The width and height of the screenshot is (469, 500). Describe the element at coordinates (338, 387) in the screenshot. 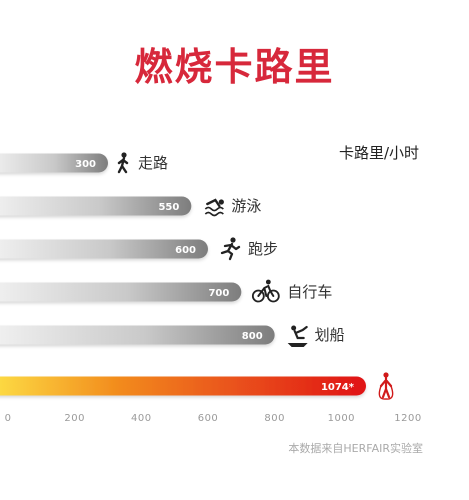

I see `bar-value-label: 1074*` at that location.